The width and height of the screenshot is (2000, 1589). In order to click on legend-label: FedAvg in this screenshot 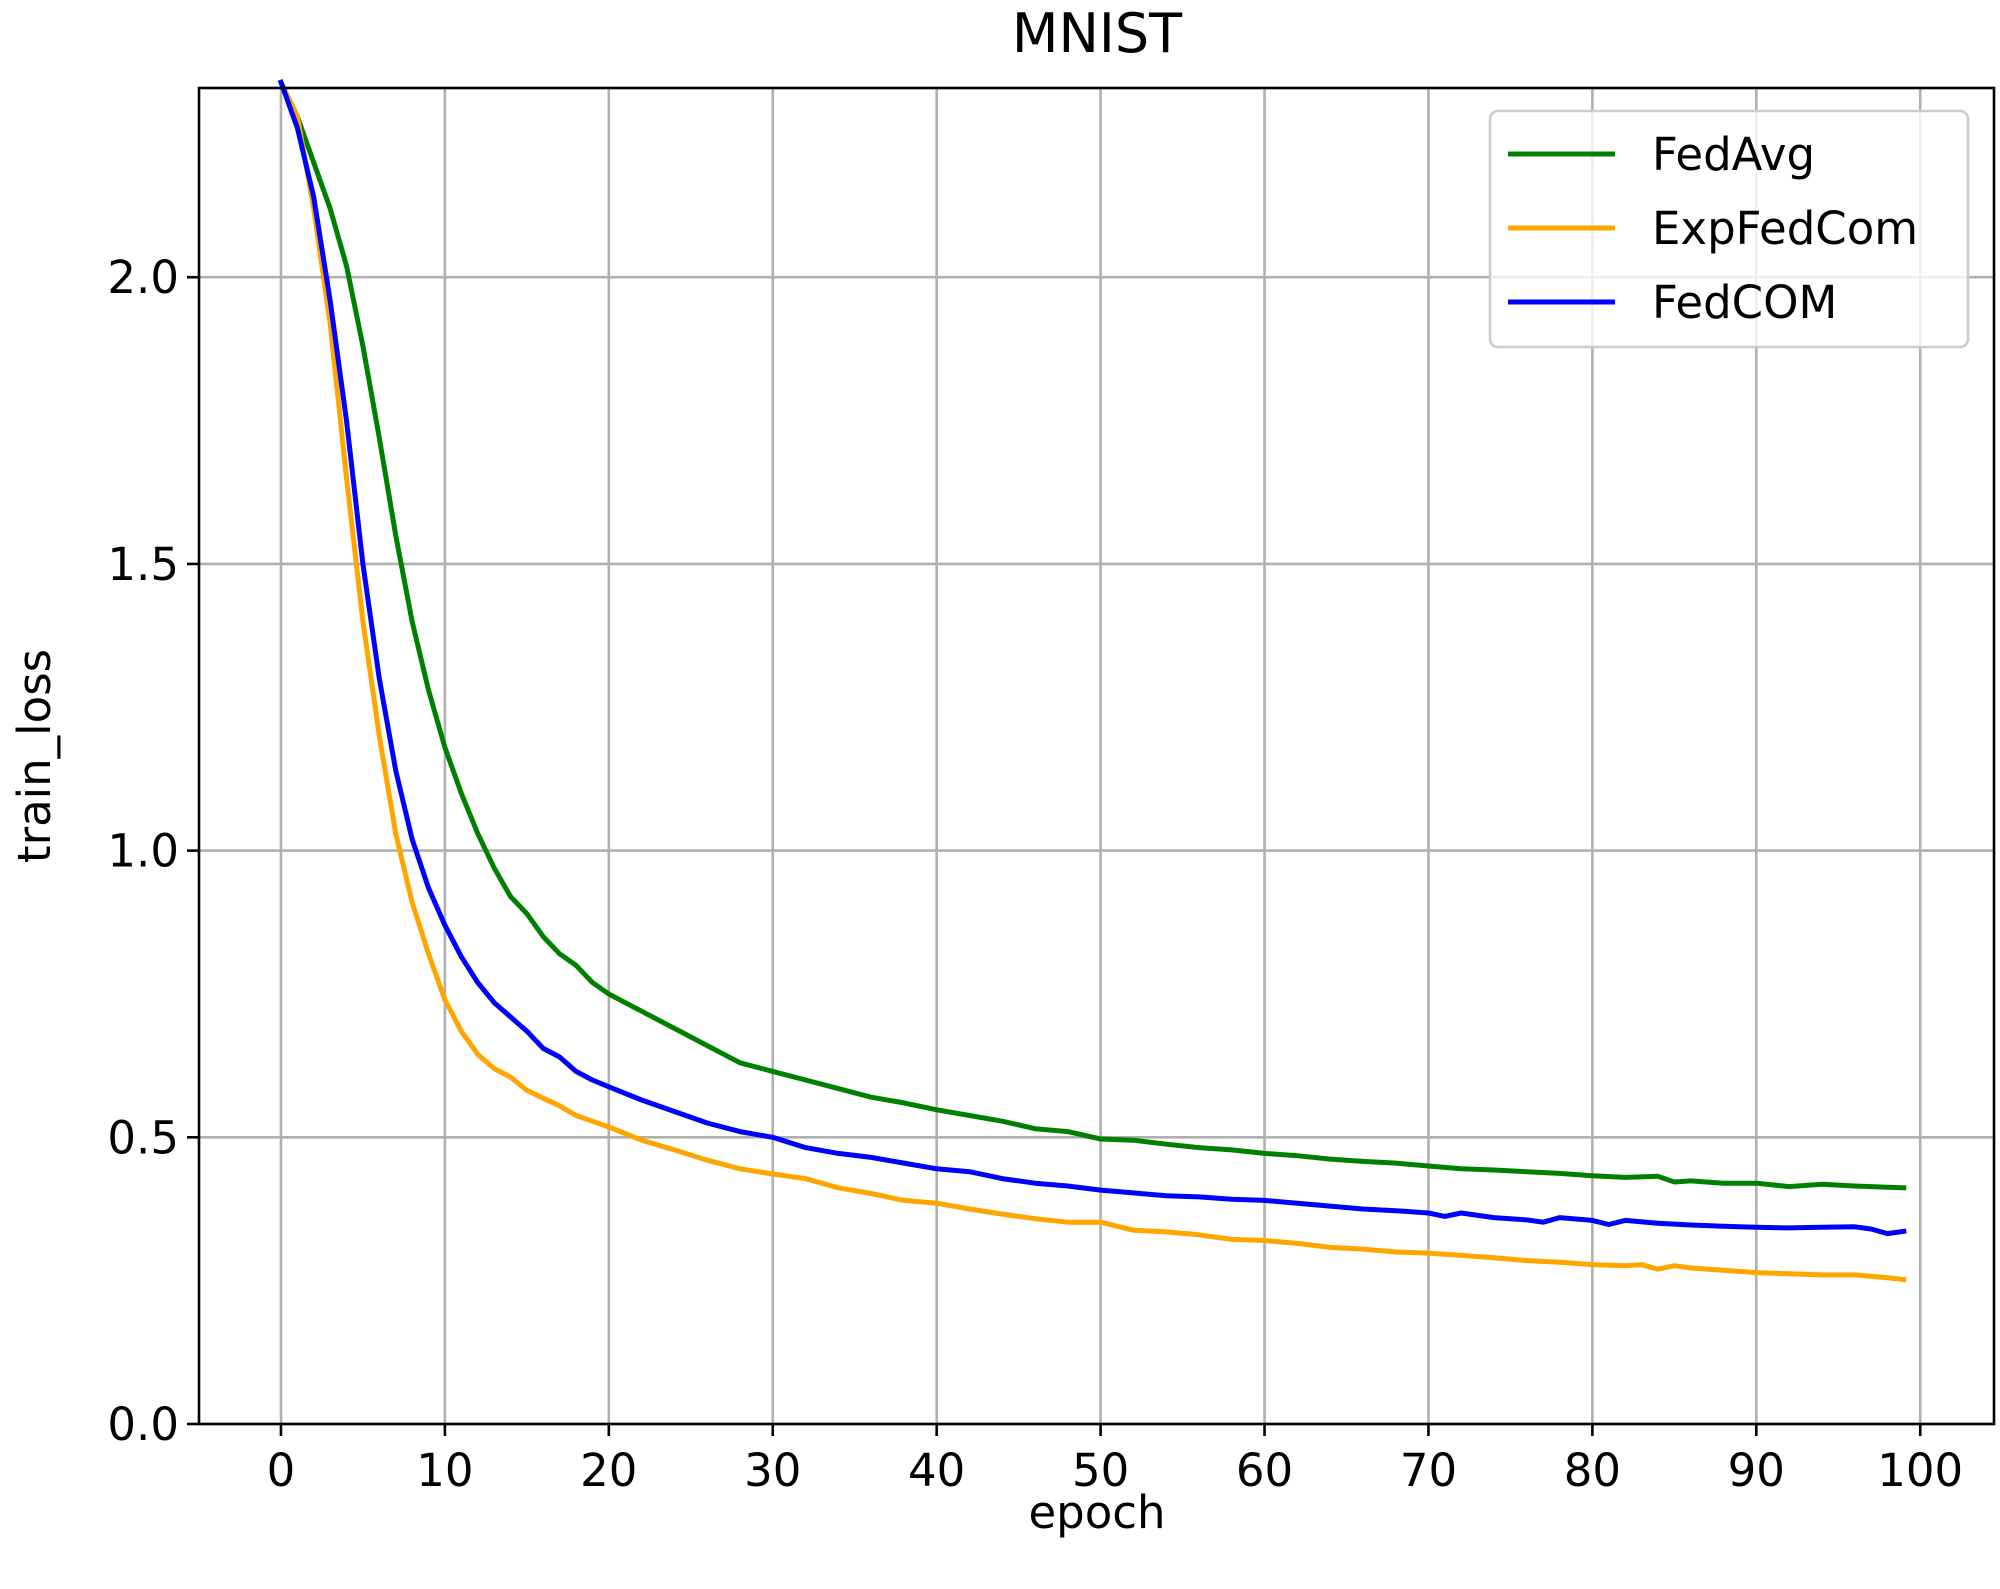, I will do `click(1733, 154)`.